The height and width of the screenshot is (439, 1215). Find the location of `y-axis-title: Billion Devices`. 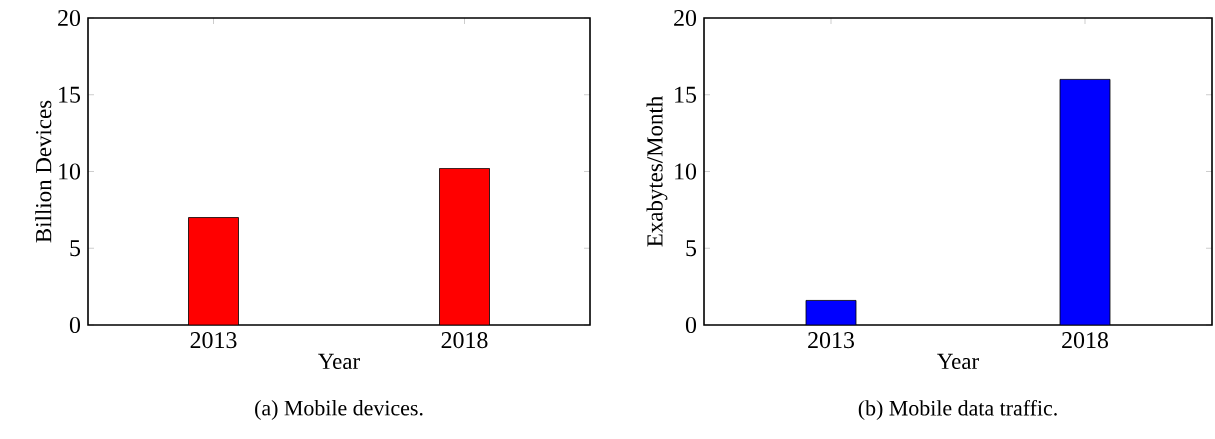

y-axis-title: Billion Devices is located at coordinates (43, 171).